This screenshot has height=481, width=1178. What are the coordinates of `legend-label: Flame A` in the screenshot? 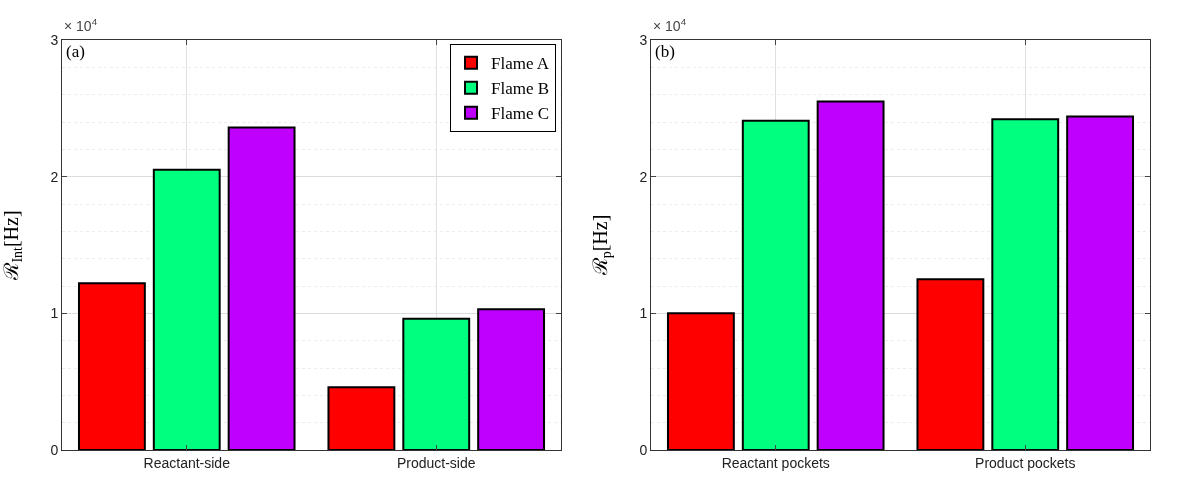 It's located at (520, 64).